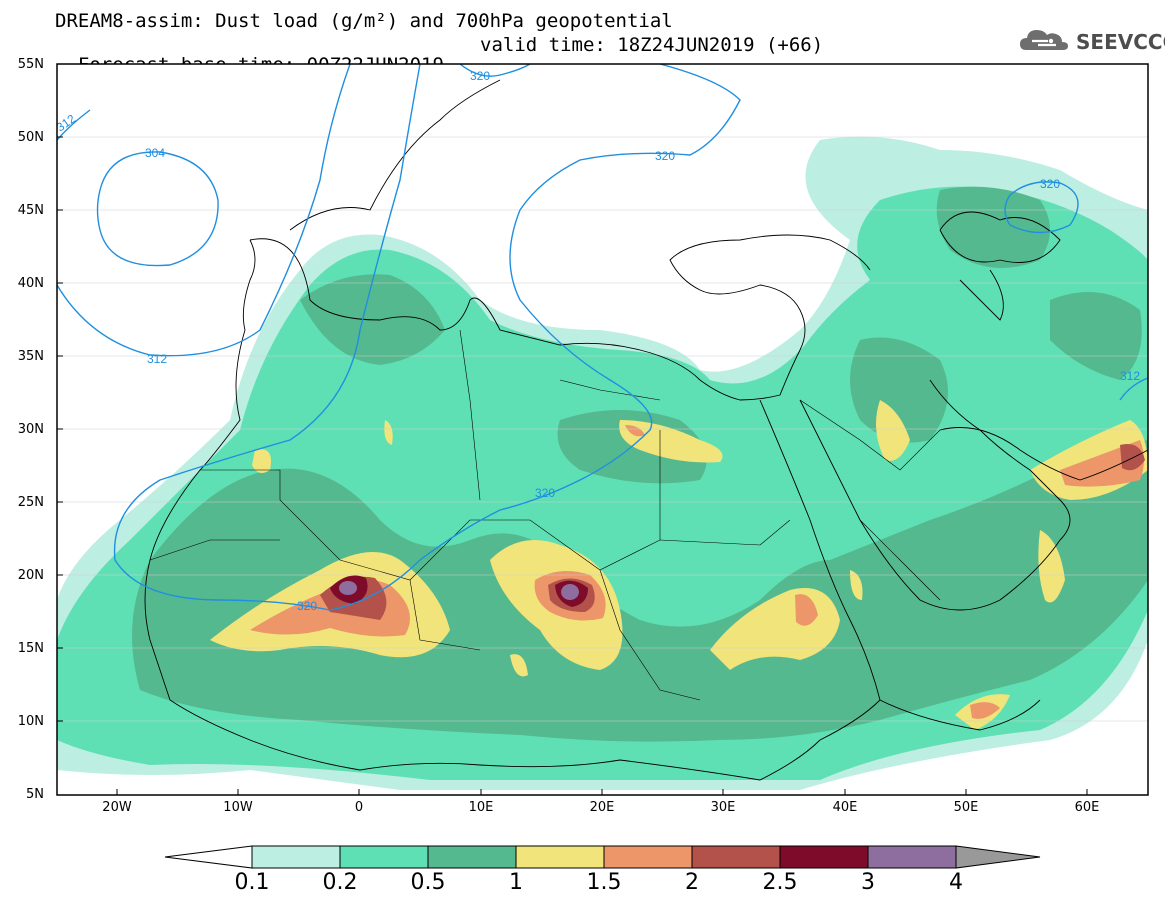  What do you see at coordinates (481, 807) in the screenshot?
I see `lon-label: 10E` at bounding box center [481, 807].